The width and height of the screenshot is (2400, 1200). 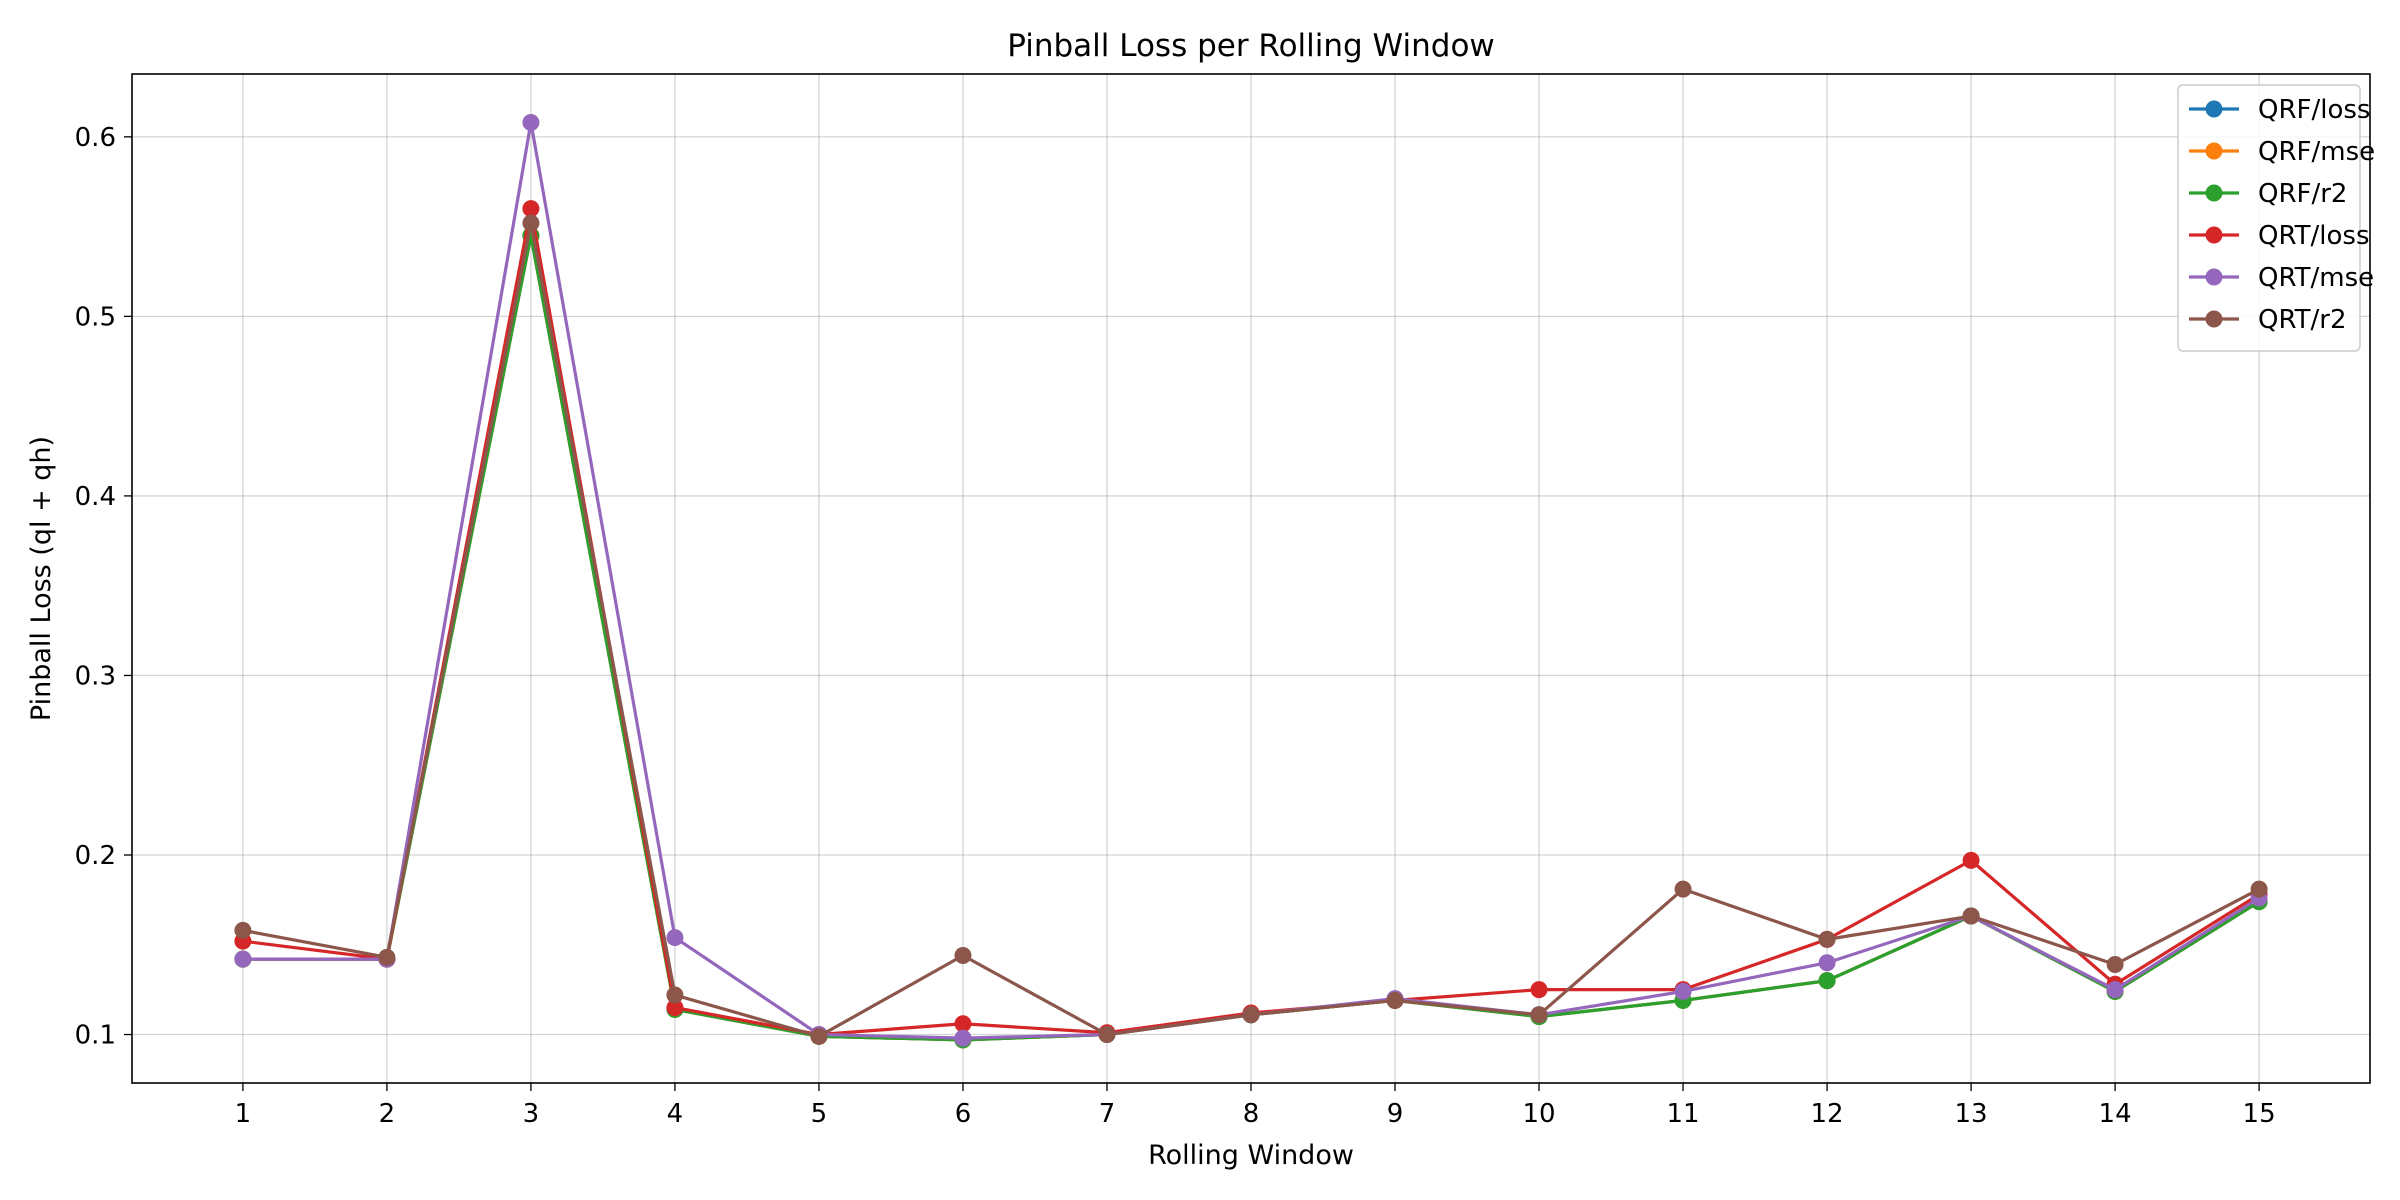 I want to click on x-tick-label: 11, so click(x=1682, y=1114).